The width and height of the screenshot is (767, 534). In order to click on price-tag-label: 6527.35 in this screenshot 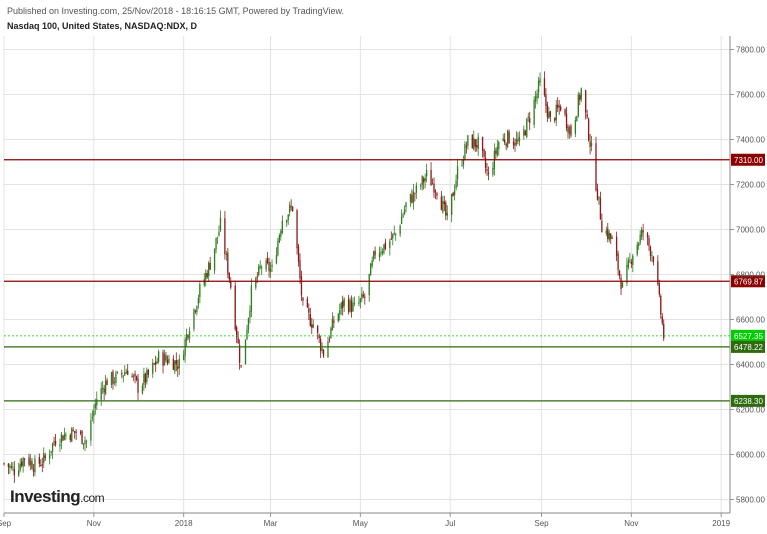, I will do `click(748, 336)`.